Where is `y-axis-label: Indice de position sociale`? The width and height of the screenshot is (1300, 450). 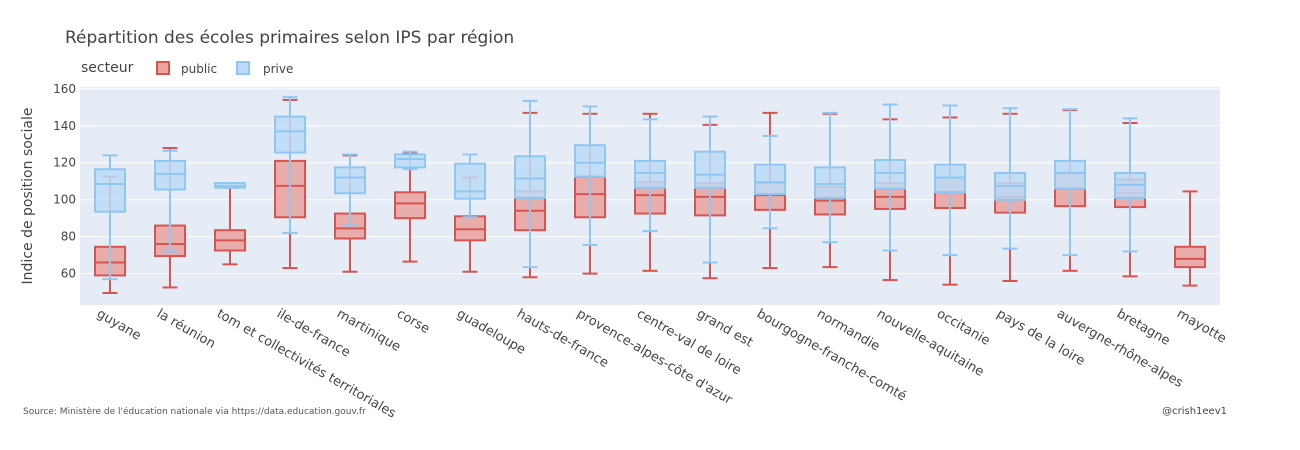 y-axis-label: Indice de position sociale is located at coordinates (28, 196).